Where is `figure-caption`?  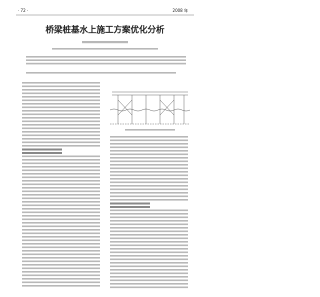 figure-caption is located at coordinates (150, 130).